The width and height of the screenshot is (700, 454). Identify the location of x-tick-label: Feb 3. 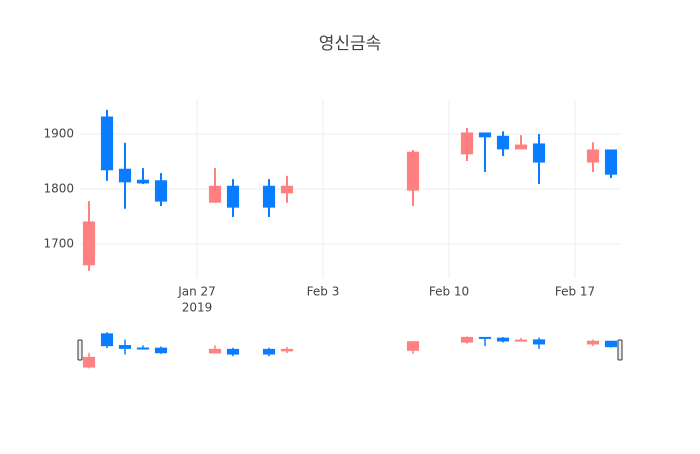
(323, 292).